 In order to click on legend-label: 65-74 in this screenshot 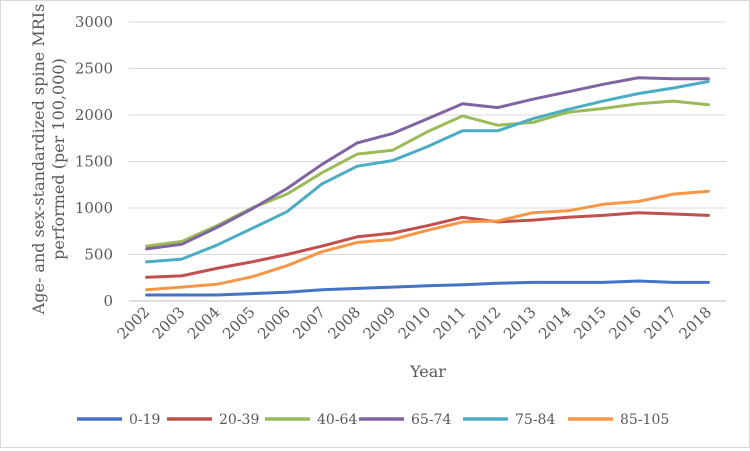, I will do `click(431, 420)`.